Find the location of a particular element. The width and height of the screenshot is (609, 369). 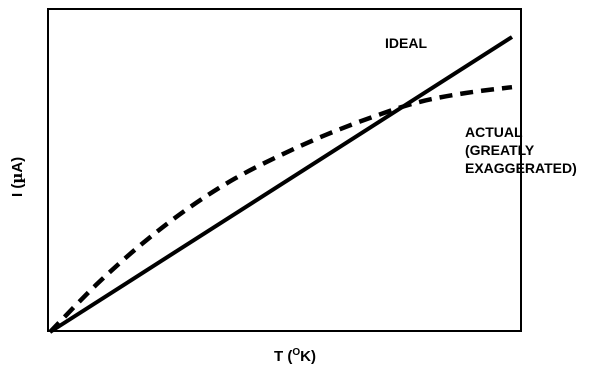

y-axis-label: I (µA) is located at coordinates (17, 177).